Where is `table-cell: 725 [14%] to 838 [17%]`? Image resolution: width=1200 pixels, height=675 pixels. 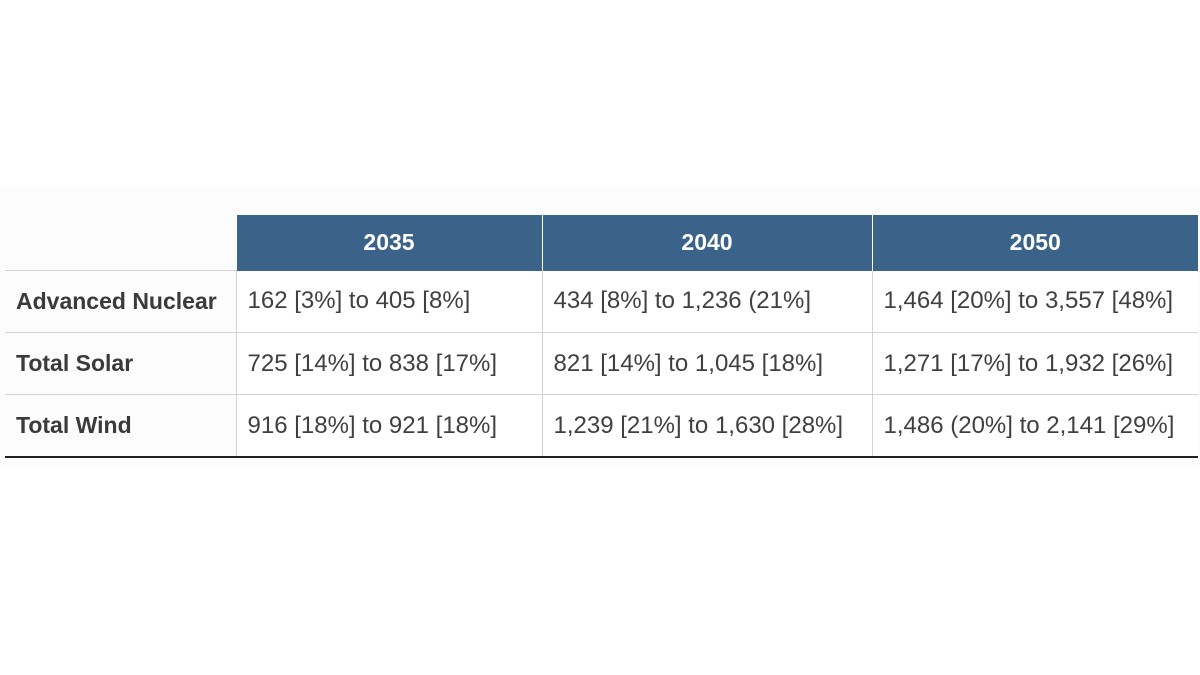 table-cell: 725 [14%] to 838 [17%] is located at coordinates (388, 363).